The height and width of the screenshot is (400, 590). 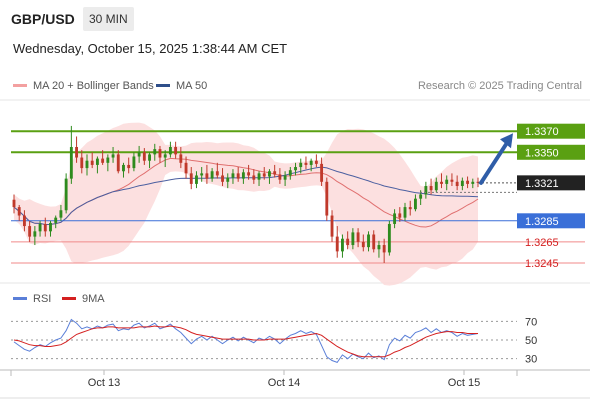 I want to click on rsi-tick-label: 50, so click(x=531, y=341).